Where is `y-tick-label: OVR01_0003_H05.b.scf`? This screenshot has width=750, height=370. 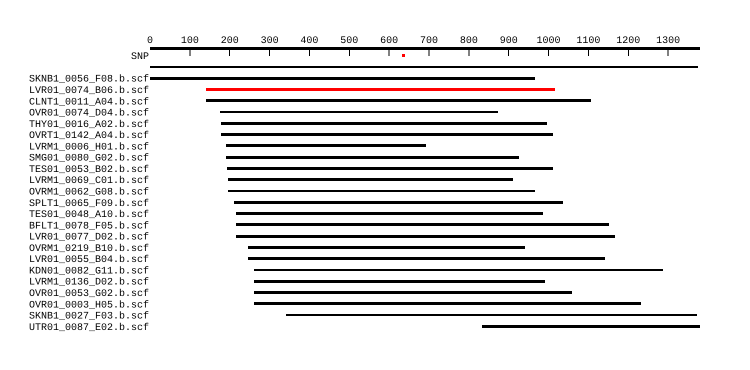
y-tick-label: OVR01_0003_H05.b.scf is located at coordinates (88, 305).